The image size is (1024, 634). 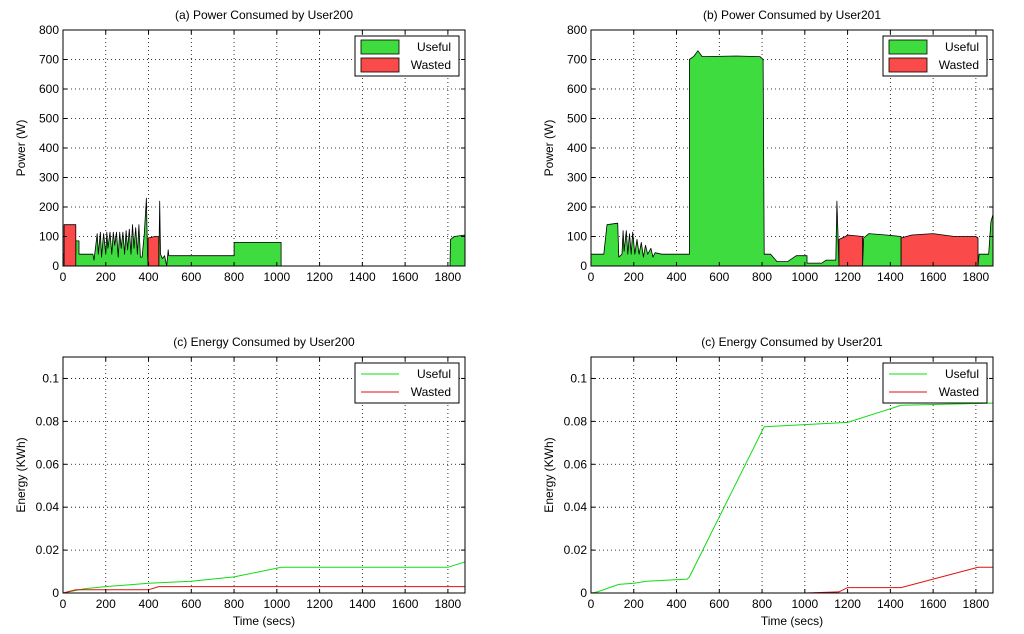 I want to click on y-tick-label: 0.08, so click(x=576, y=421).